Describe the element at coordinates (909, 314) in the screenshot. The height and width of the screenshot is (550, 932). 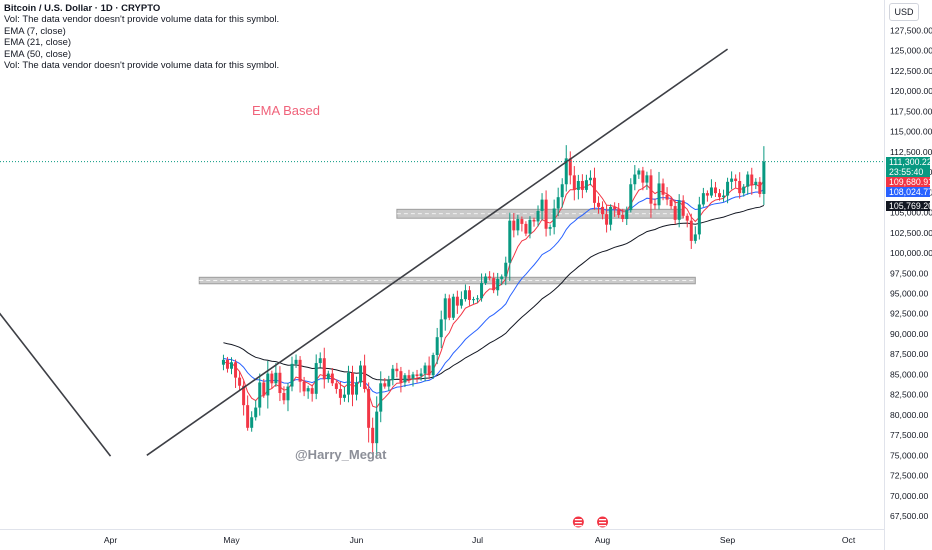
I see `y-tick-label: 92,500.00` at that location.